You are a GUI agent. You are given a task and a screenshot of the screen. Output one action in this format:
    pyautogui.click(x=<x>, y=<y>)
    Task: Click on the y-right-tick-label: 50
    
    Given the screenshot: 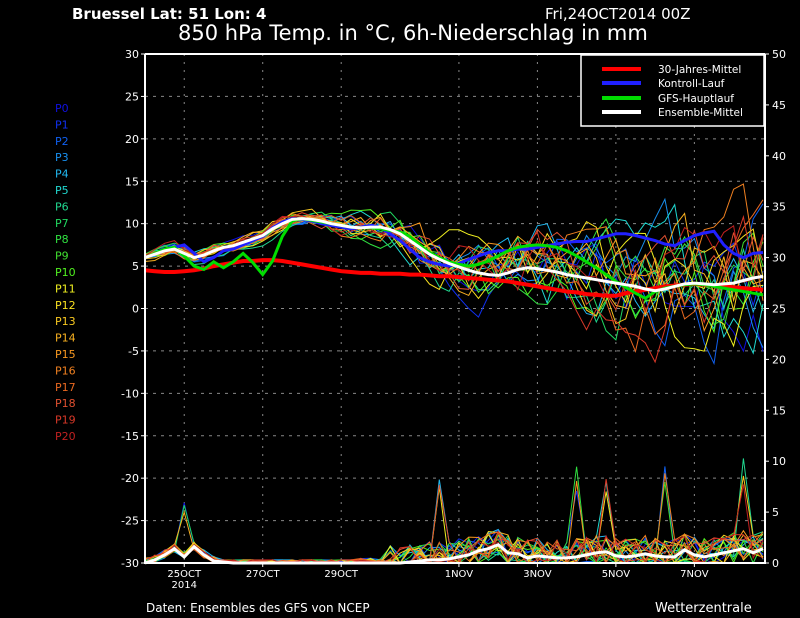 What is the action you would take?
    pyautogui.click(x=779, y=54)
    